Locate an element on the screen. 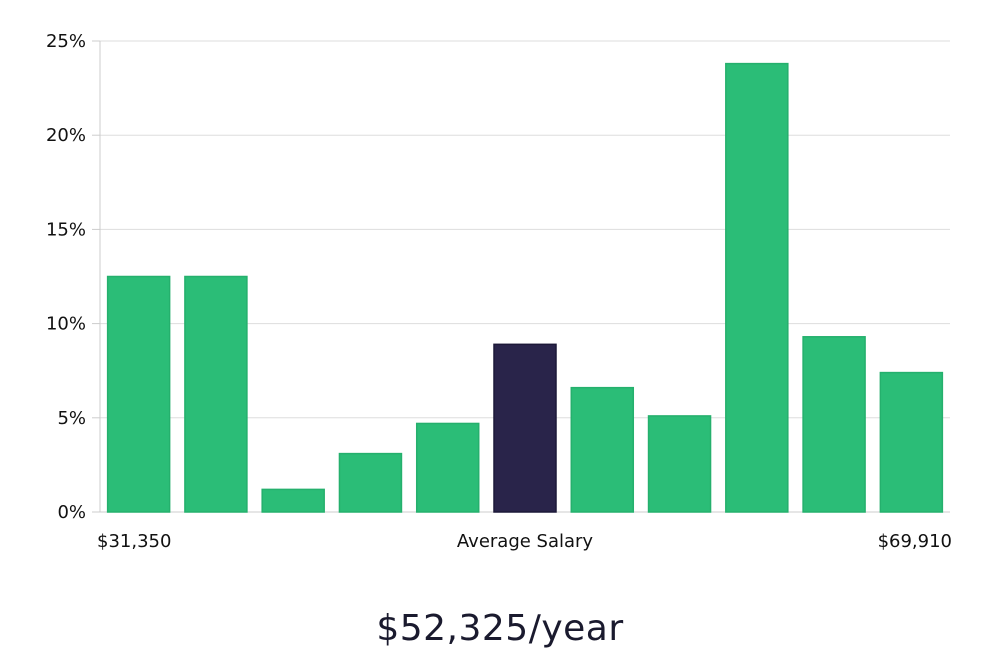  x-label-min: $31,350 is located at coordinates (134, 541).